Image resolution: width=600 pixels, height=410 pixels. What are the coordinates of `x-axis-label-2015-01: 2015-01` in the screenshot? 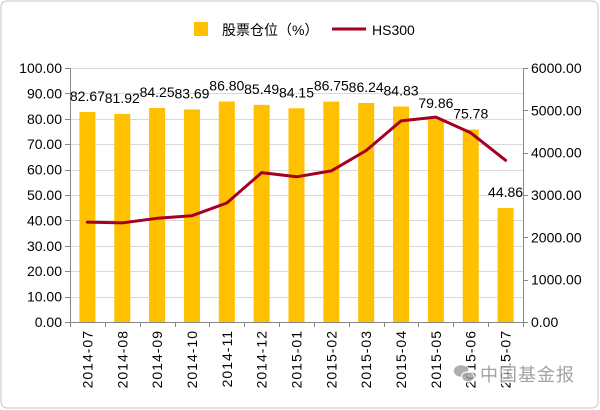 It's located at (297, 359).